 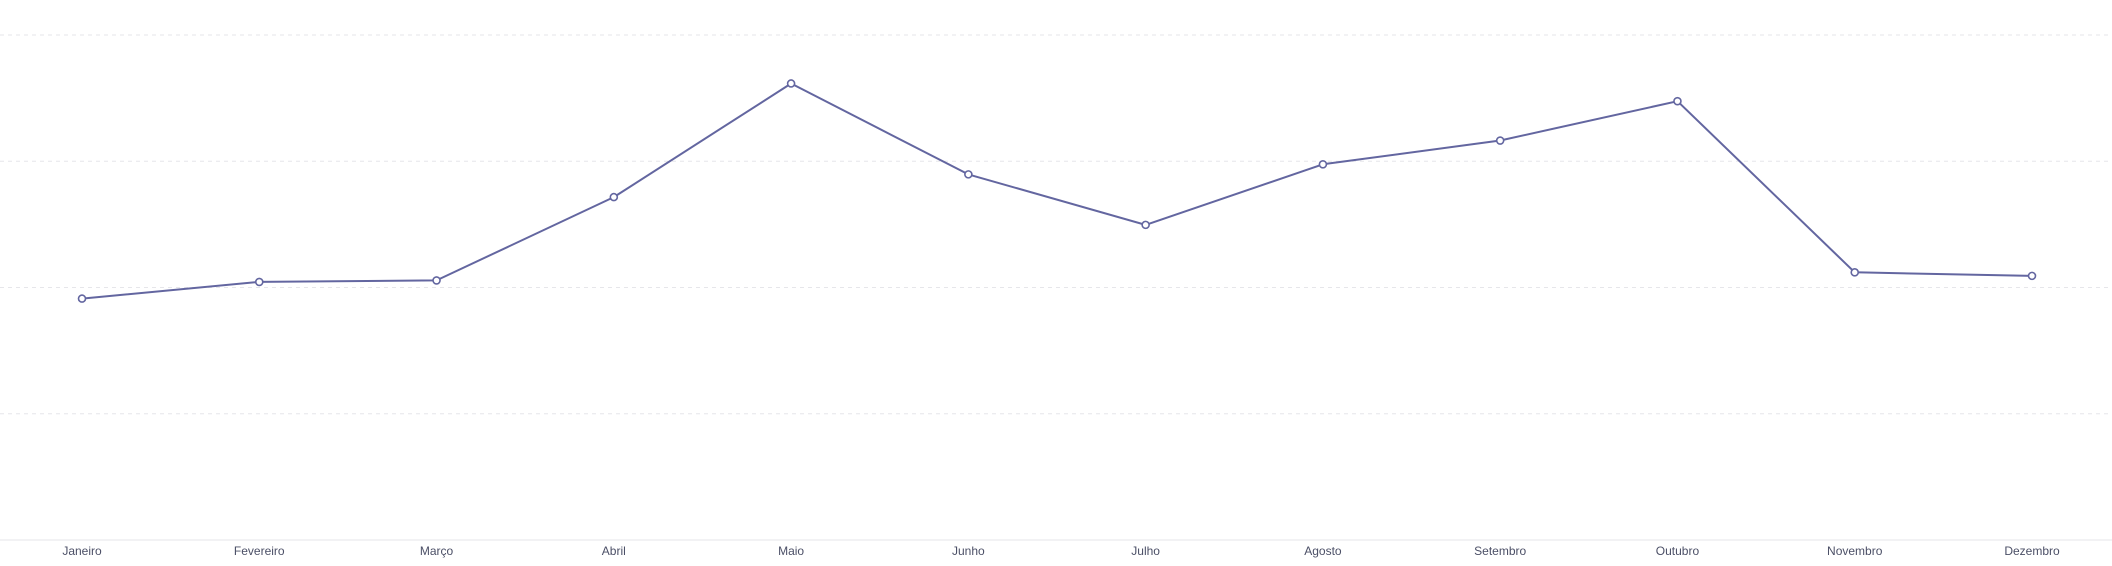 What do you see at coordinates (791, 551) in the screenshot?
I see `x-tick-label: Maio` at bounding box center [791, 551].